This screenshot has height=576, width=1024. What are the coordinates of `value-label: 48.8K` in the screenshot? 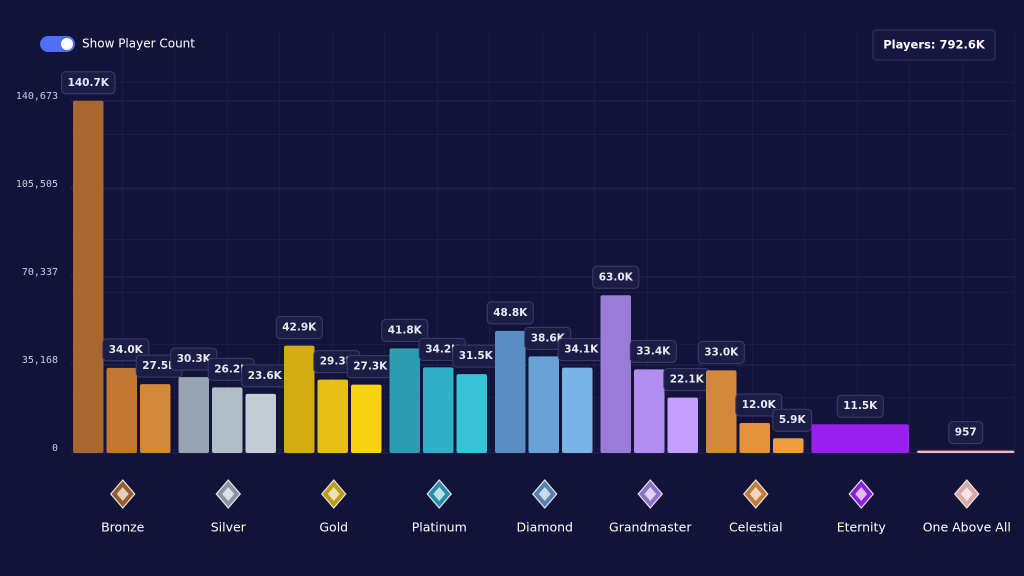 It's located at (510, 313).